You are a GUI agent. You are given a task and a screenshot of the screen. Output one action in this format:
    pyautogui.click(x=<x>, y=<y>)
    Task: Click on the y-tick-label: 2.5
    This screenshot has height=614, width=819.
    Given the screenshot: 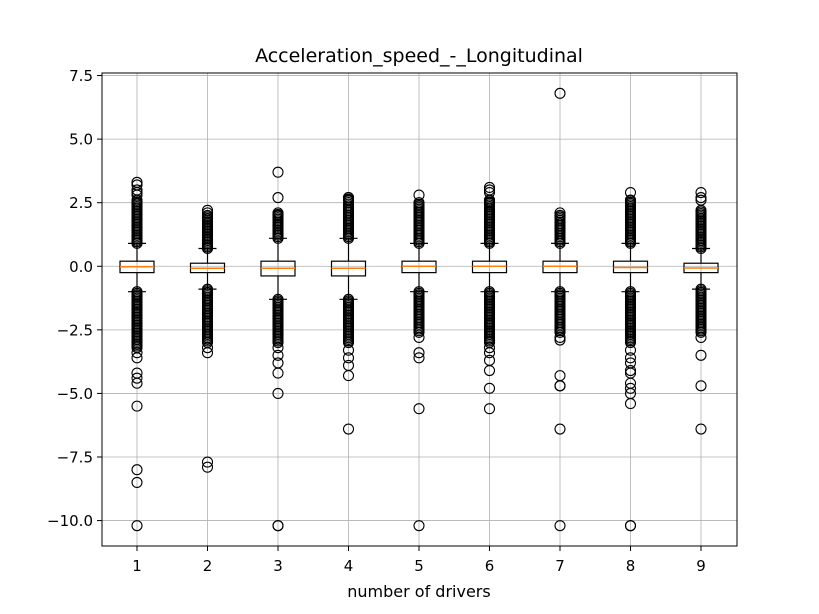 What is the action you would take?
    pyautogui.click(x=81, y=203)
    